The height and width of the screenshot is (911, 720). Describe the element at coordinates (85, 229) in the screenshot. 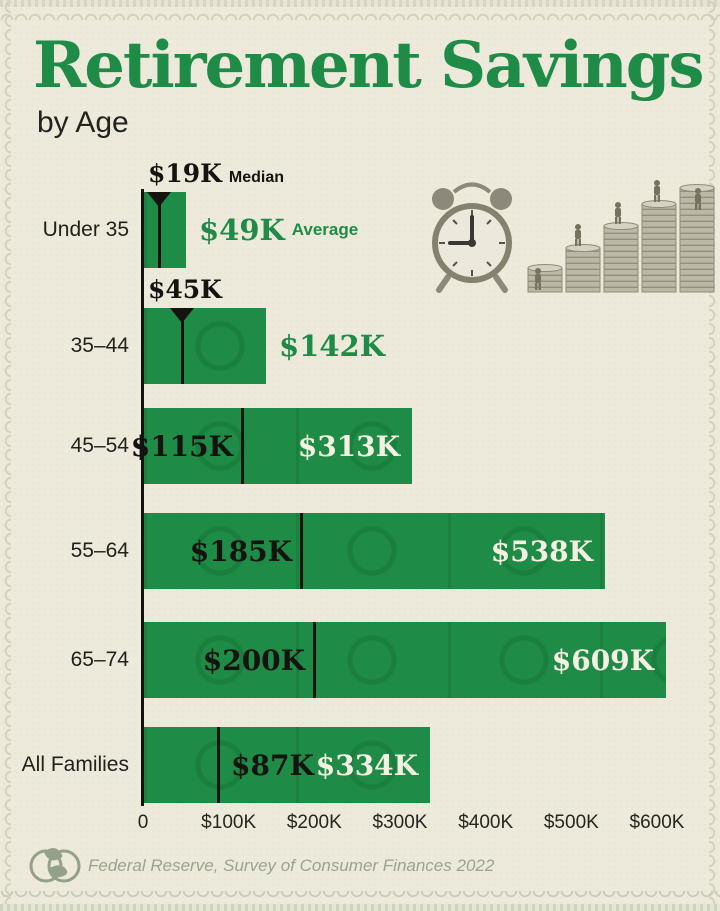

I see `category-label: Under 35` at that location.